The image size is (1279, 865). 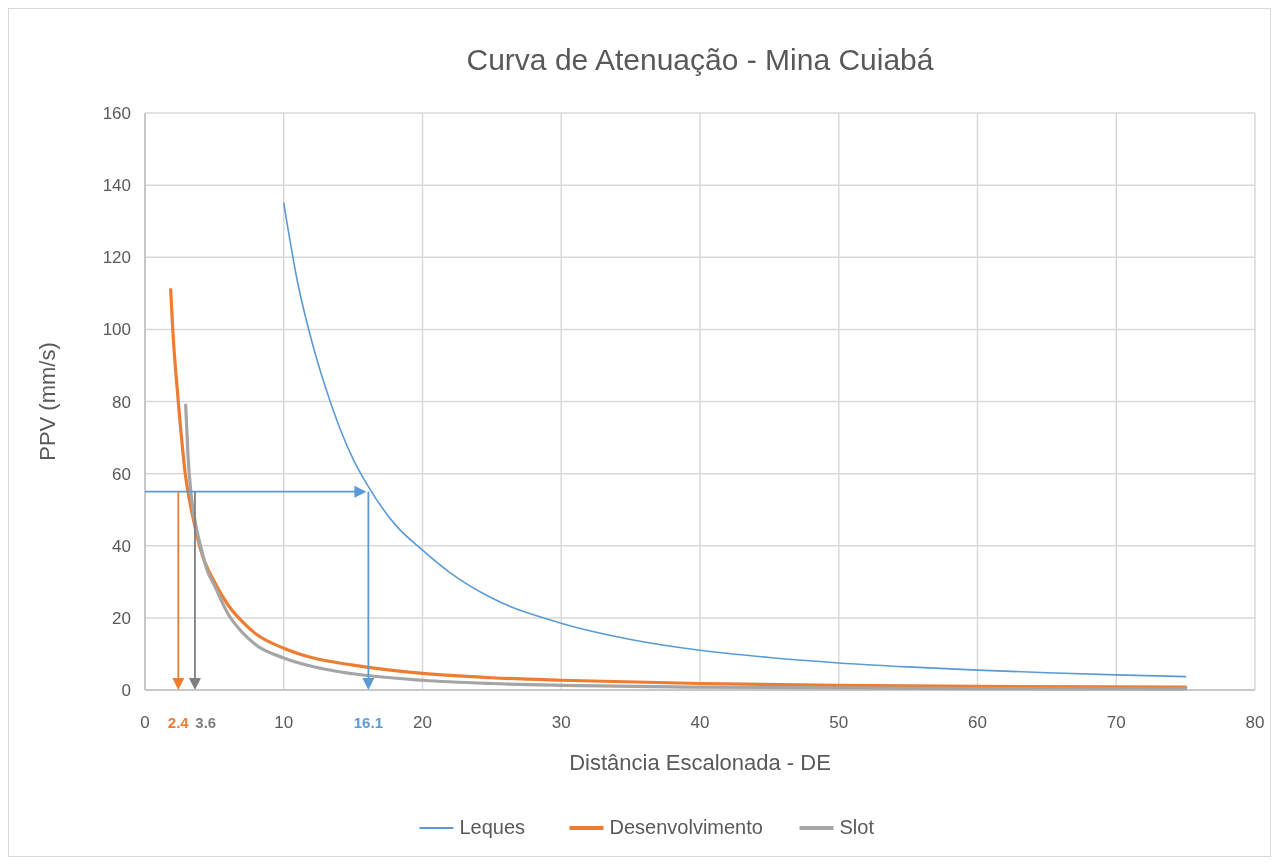 I want to click on y-tick-label: 0, so click(x=126, y=690).